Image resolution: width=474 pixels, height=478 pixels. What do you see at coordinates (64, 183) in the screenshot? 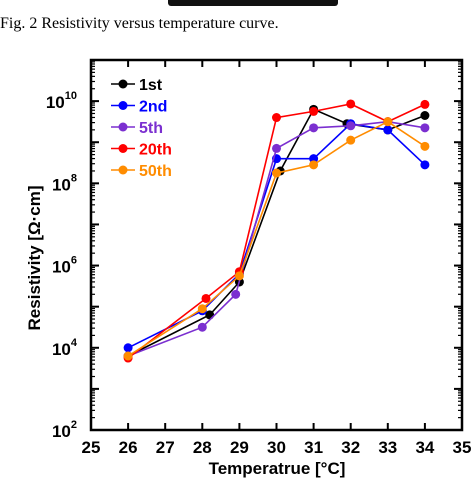
I see `y-tick-label: 10⁸` at bounding box center [64, 183].